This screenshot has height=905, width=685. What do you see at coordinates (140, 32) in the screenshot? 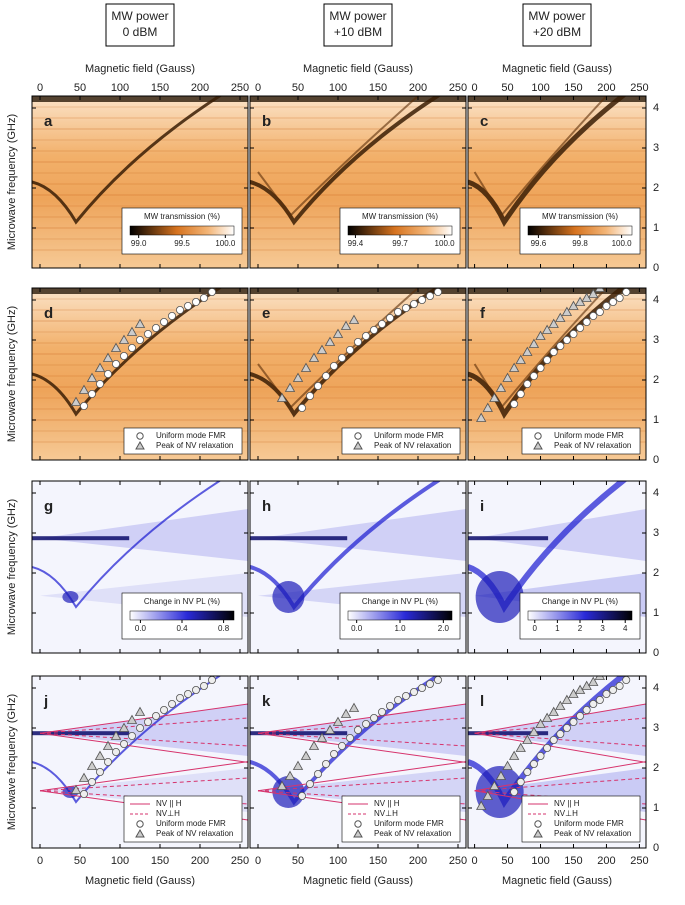
I see `header-line: 0 dBM` at bounding box center [140, 32].